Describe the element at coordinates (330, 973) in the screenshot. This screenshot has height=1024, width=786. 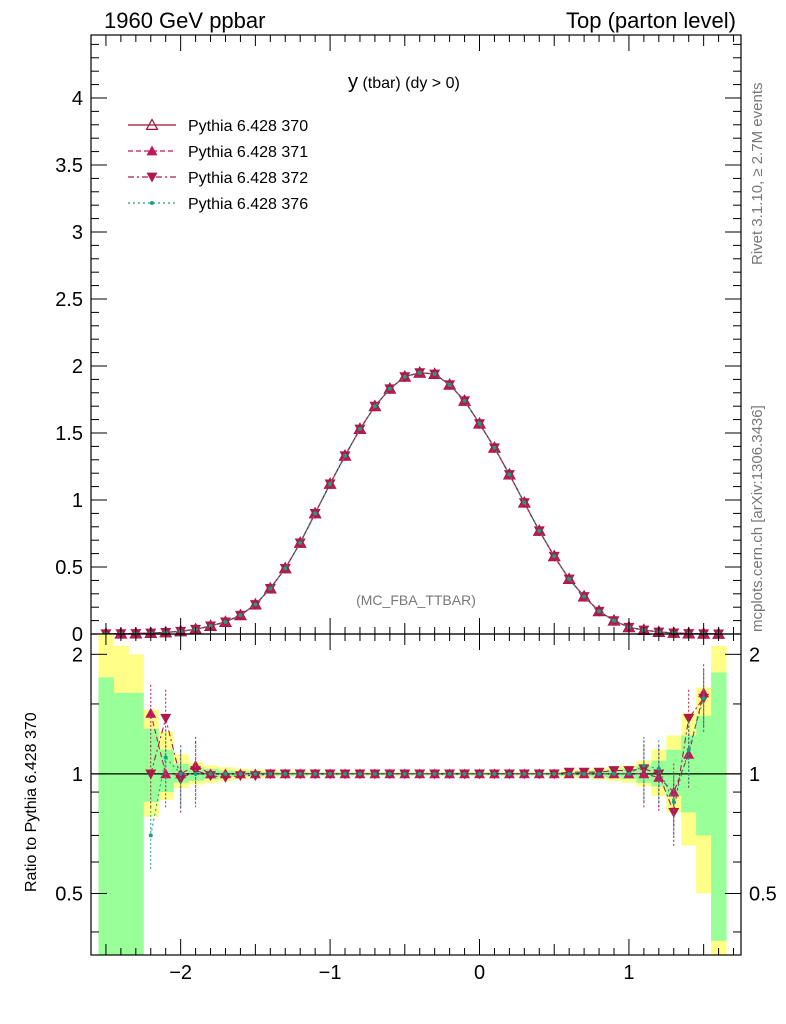
I see `x-tick-label: −1` at that location.